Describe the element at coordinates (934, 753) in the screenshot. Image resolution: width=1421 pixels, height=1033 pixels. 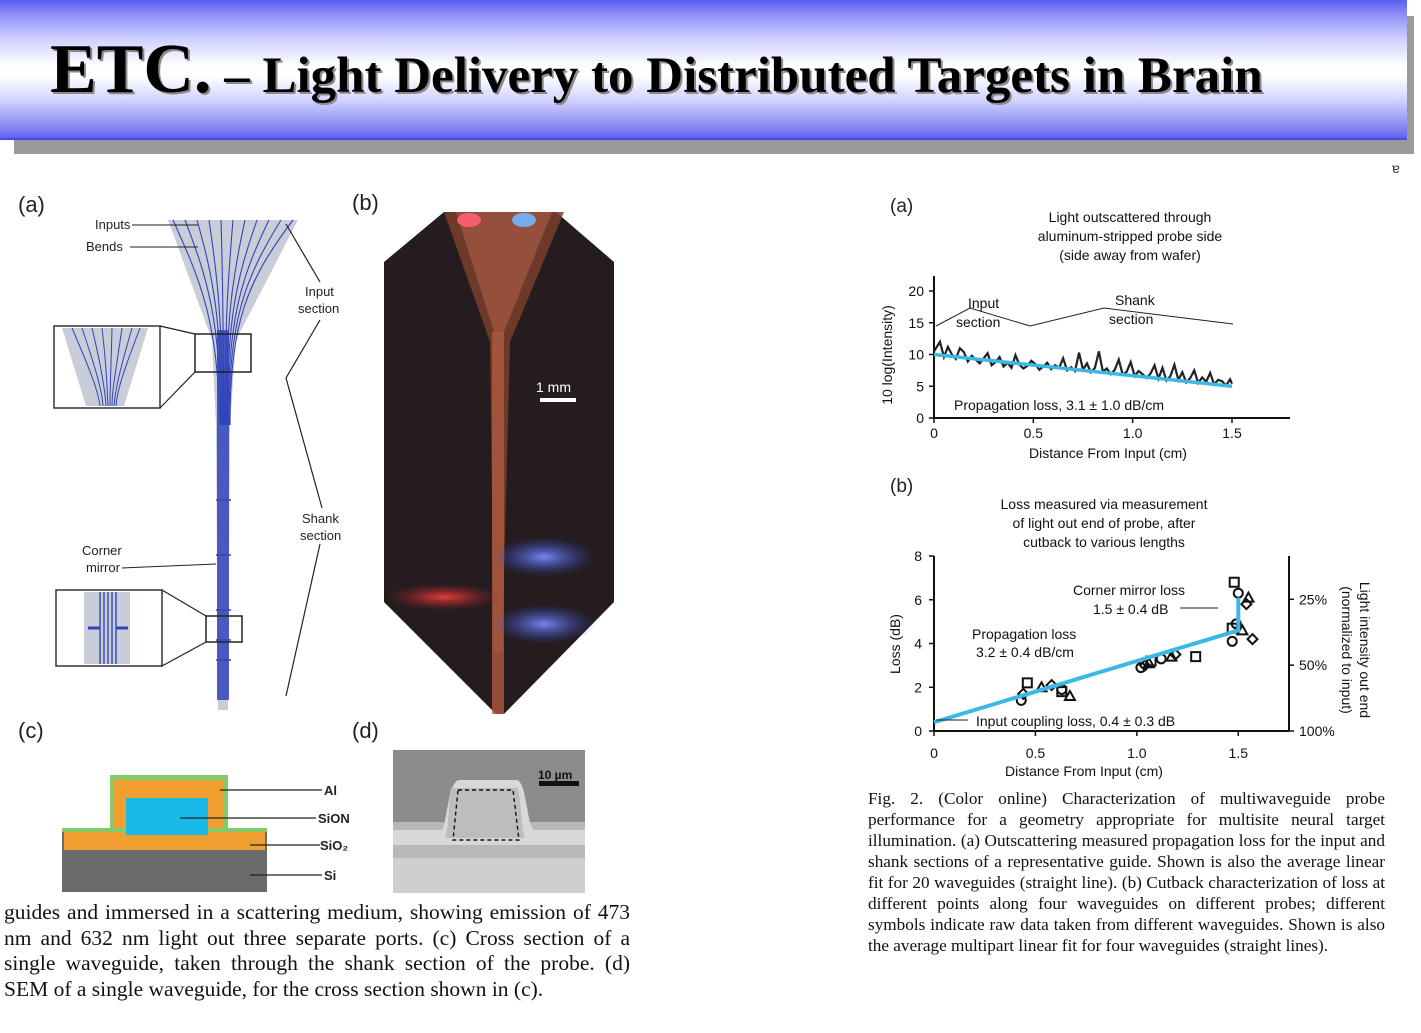
I see `chart-b-xtick-label: 0` at that location.